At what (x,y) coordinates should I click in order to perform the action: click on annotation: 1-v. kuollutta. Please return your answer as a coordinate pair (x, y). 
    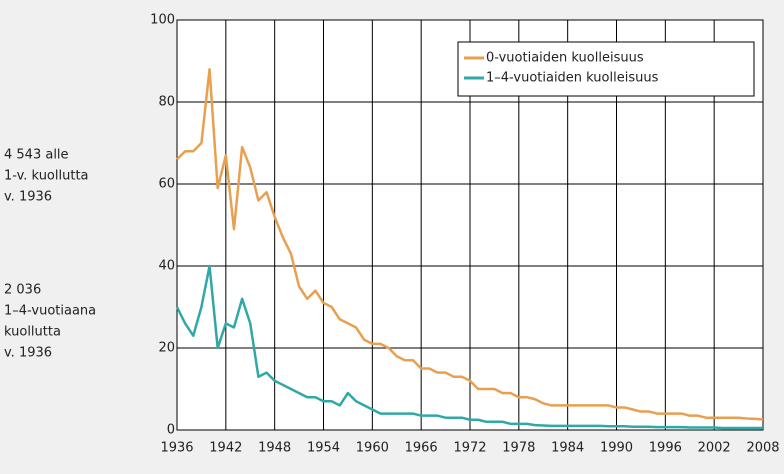
    Looking at the image, I should click on (46, 176).